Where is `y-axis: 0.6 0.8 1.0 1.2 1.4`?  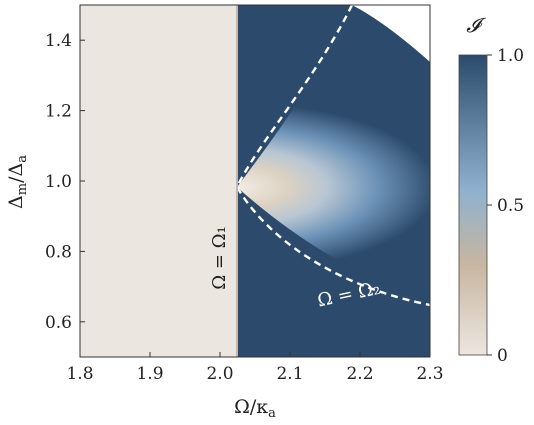
y-axis: 0.6 0.8 1.0 1.2 1.4 is located at coordinates (65, 182).